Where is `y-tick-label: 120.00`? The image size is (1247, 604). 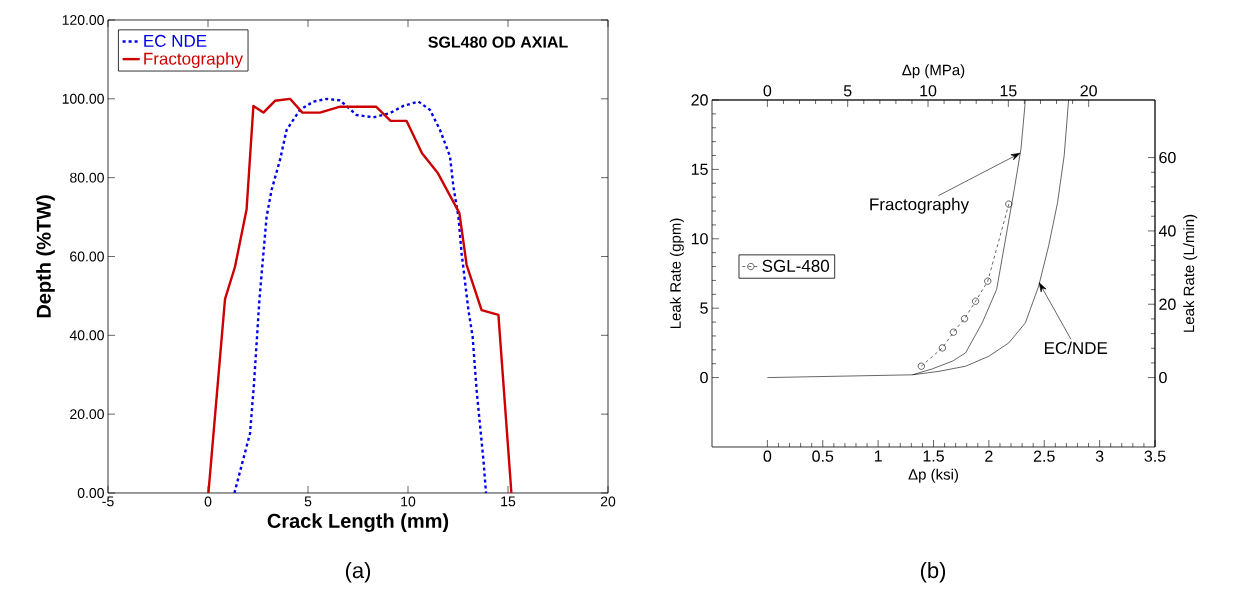 y-tick-label: 120.00 is located at coordinates (83, 20).